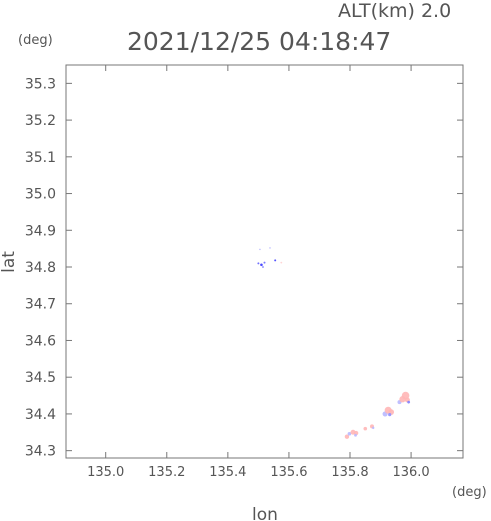  Describe the element at coordinates (469, 492) in the screenshot. I see `x-axis-unit: (deg)` at that location.